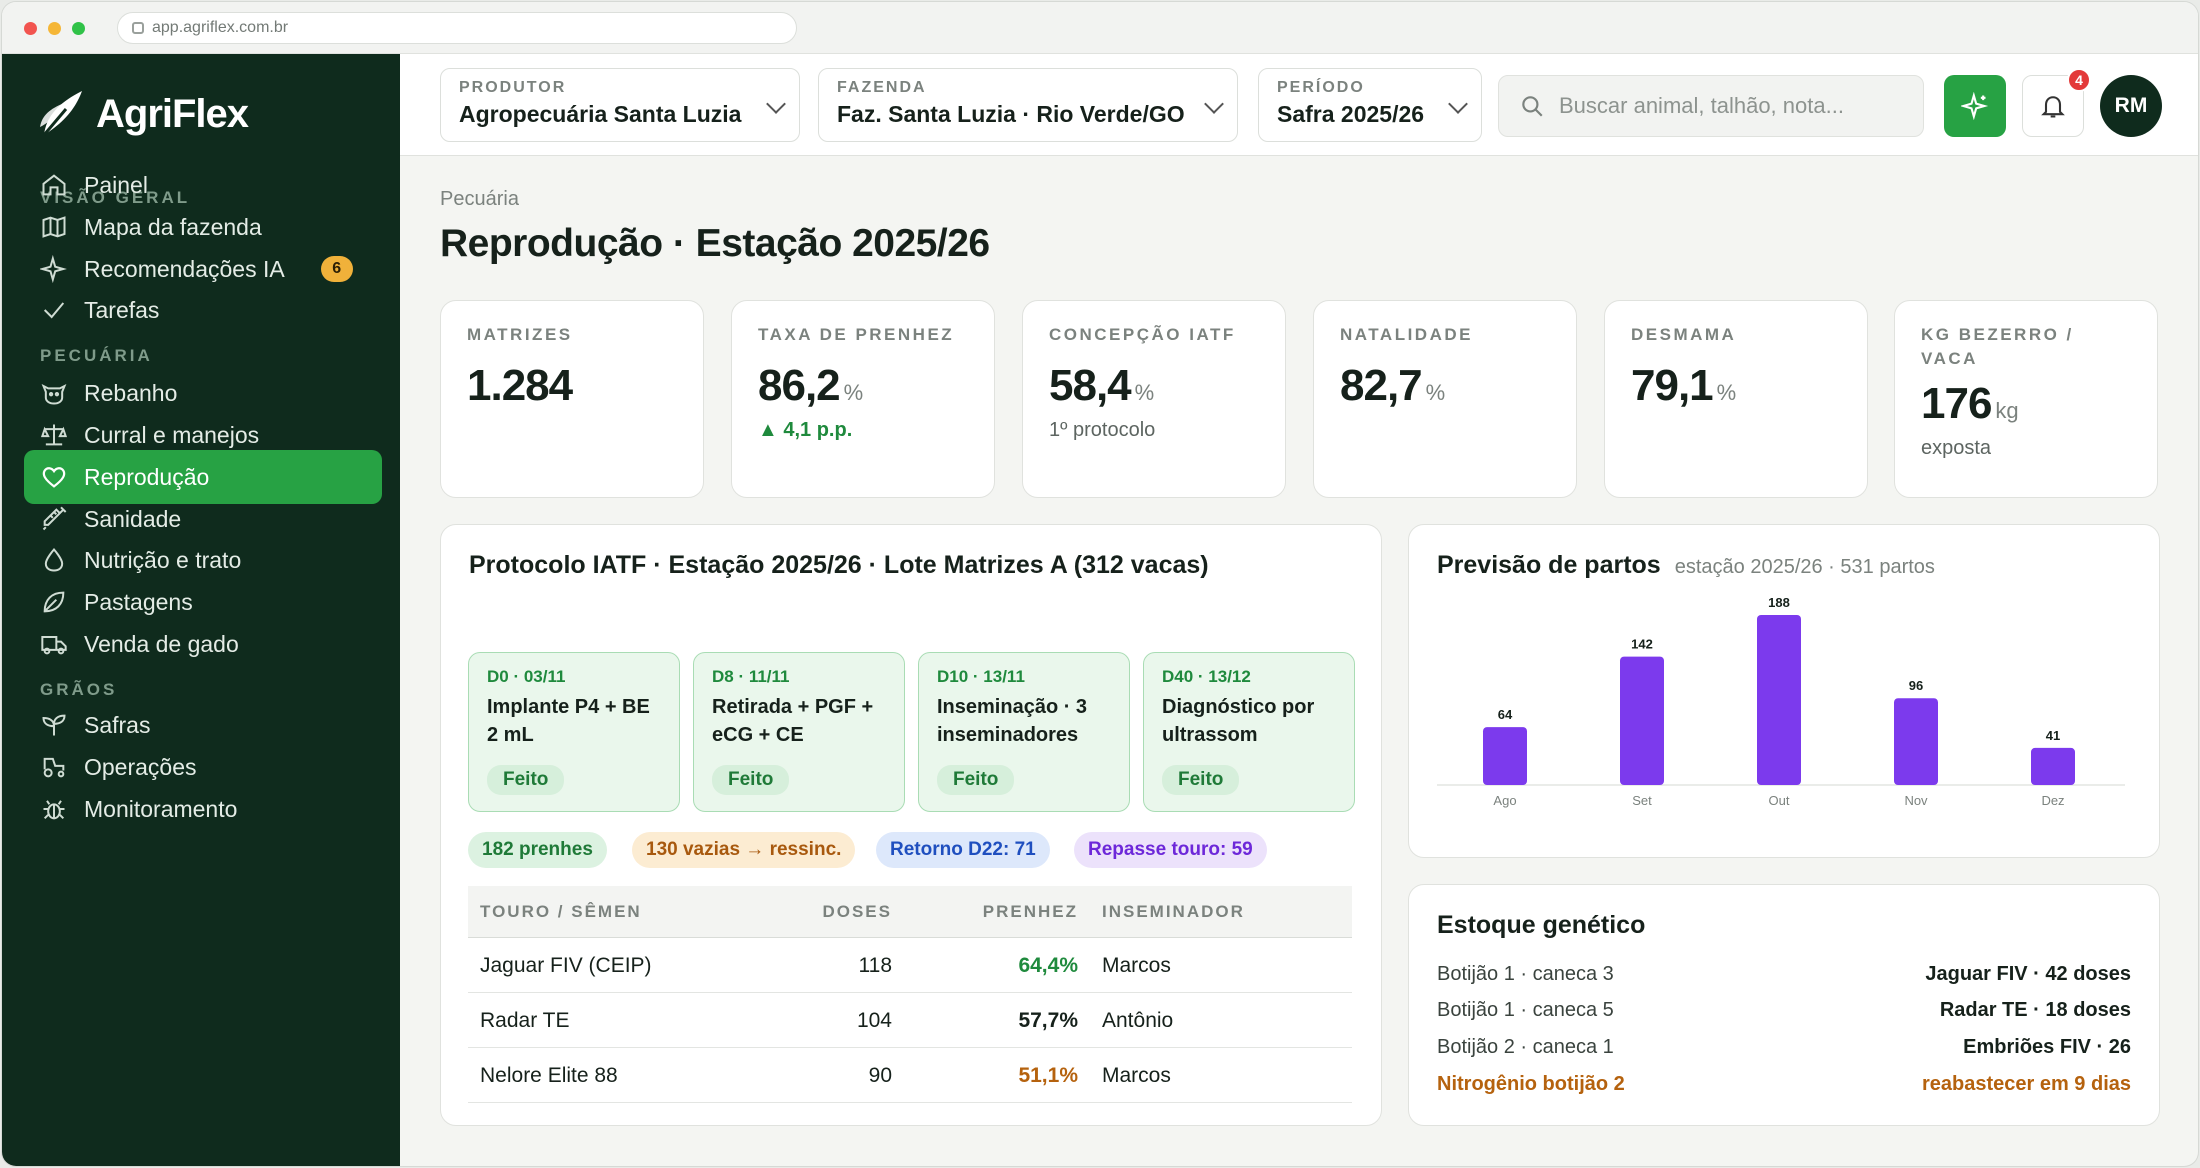 The image size is (2200, 1168). I want to click on sidebar-item-curral: Curral e manejos, so click(203, 435).